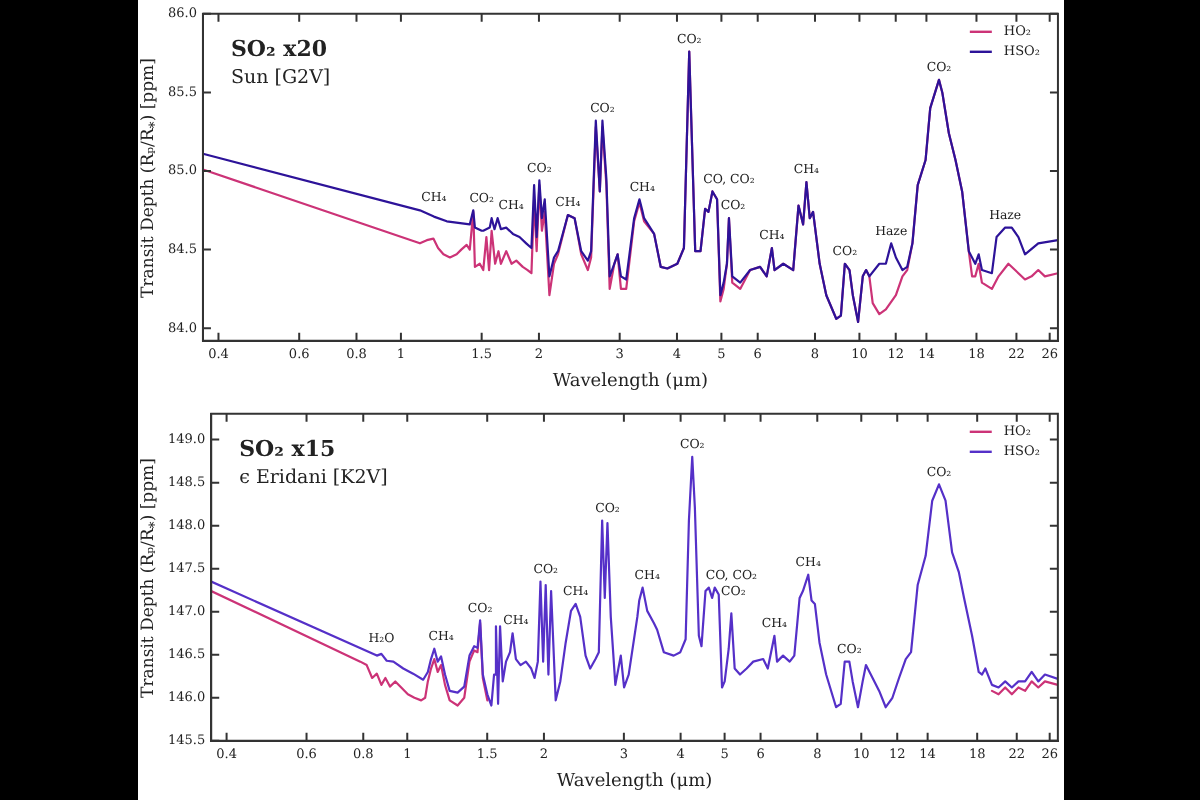 This screenshot has height=800, width=1200. Describe the element at coordinates (313, 477) in the screenshot. I see `text: ϵ Eridani [K2V]` at that location.